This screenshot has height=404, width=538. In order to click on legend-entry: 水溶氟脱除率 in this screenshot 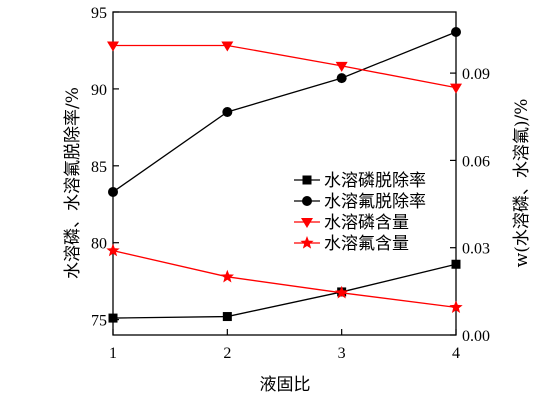, I will do `click(360, 202)`.